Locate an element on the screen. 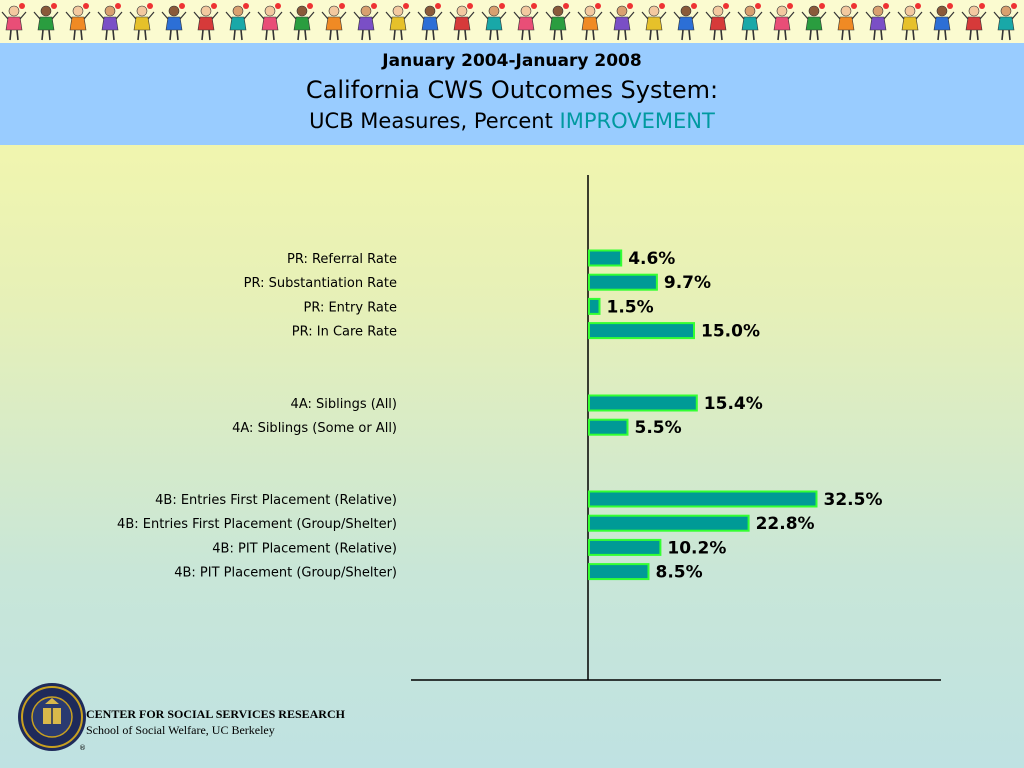 The width and height of the screenshot is (1024, 768). kids-banner-decoration is located at coordinates (512, 21).